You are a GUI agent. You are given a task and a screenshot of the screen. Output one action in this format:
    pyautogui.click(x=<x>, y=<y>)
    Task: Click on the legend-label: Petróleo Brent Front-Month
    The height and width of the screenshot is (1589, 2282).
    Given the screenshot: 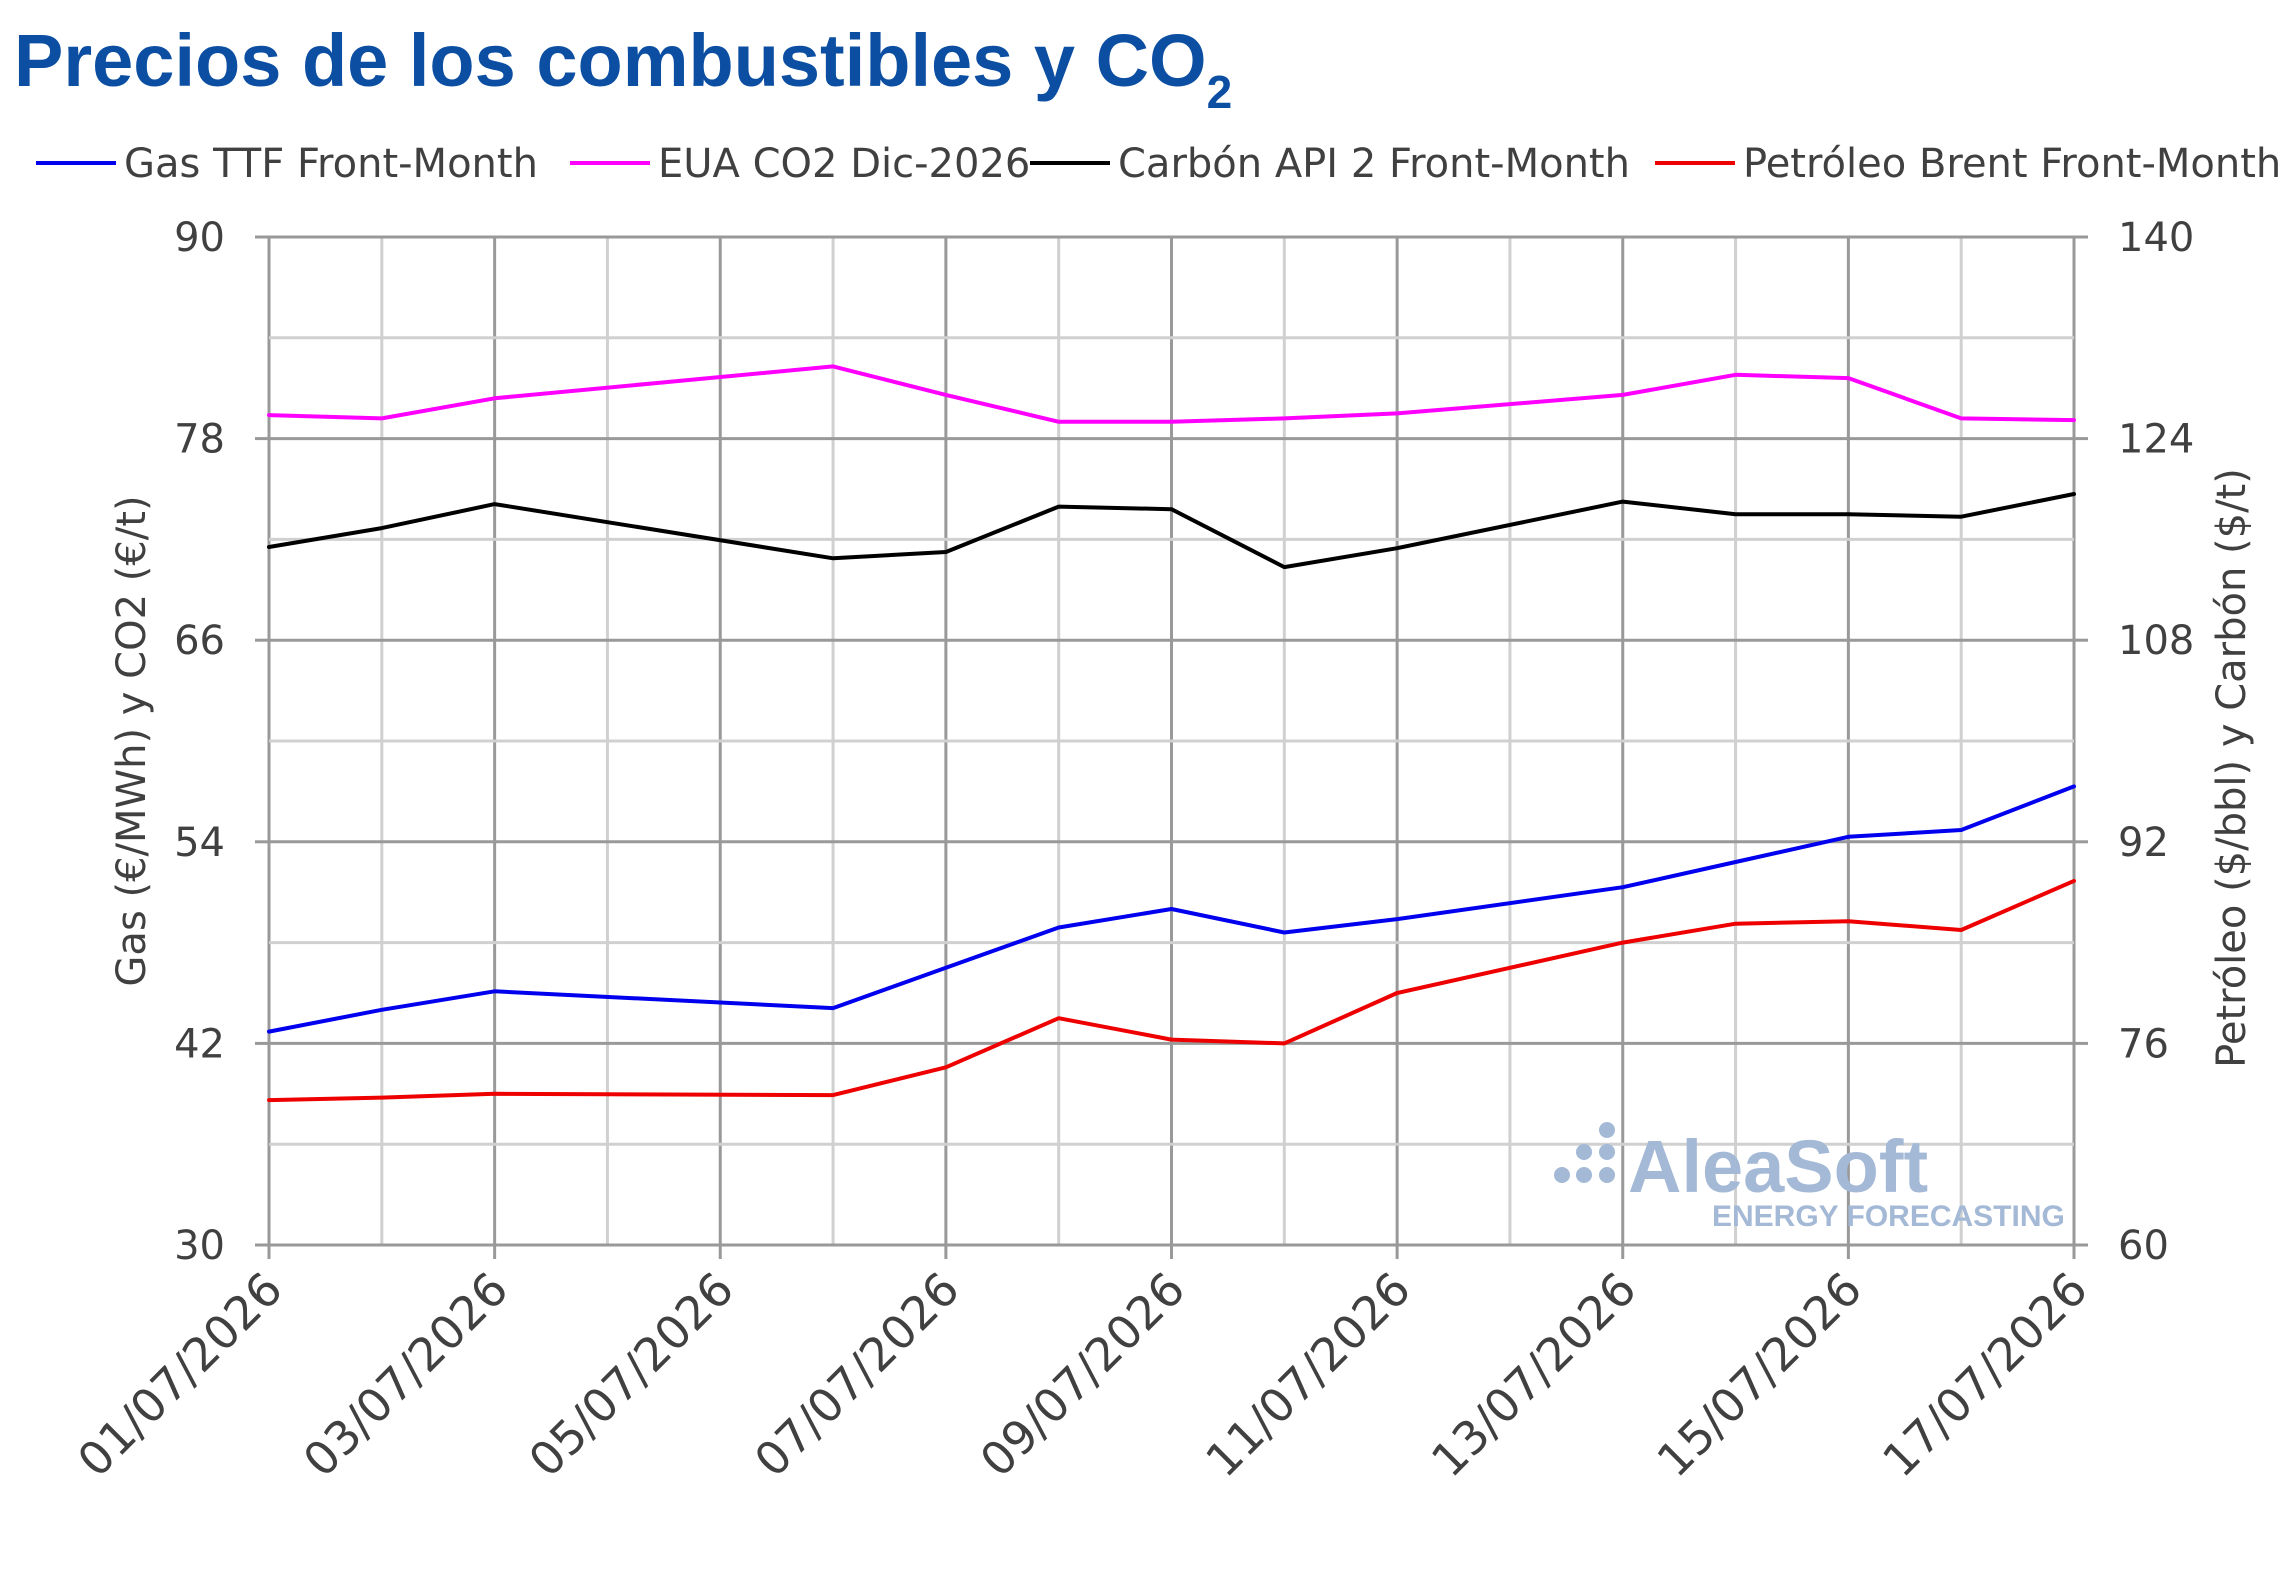 What is the action you would take?
    pyautogui.click(x=2012, y=164)
    